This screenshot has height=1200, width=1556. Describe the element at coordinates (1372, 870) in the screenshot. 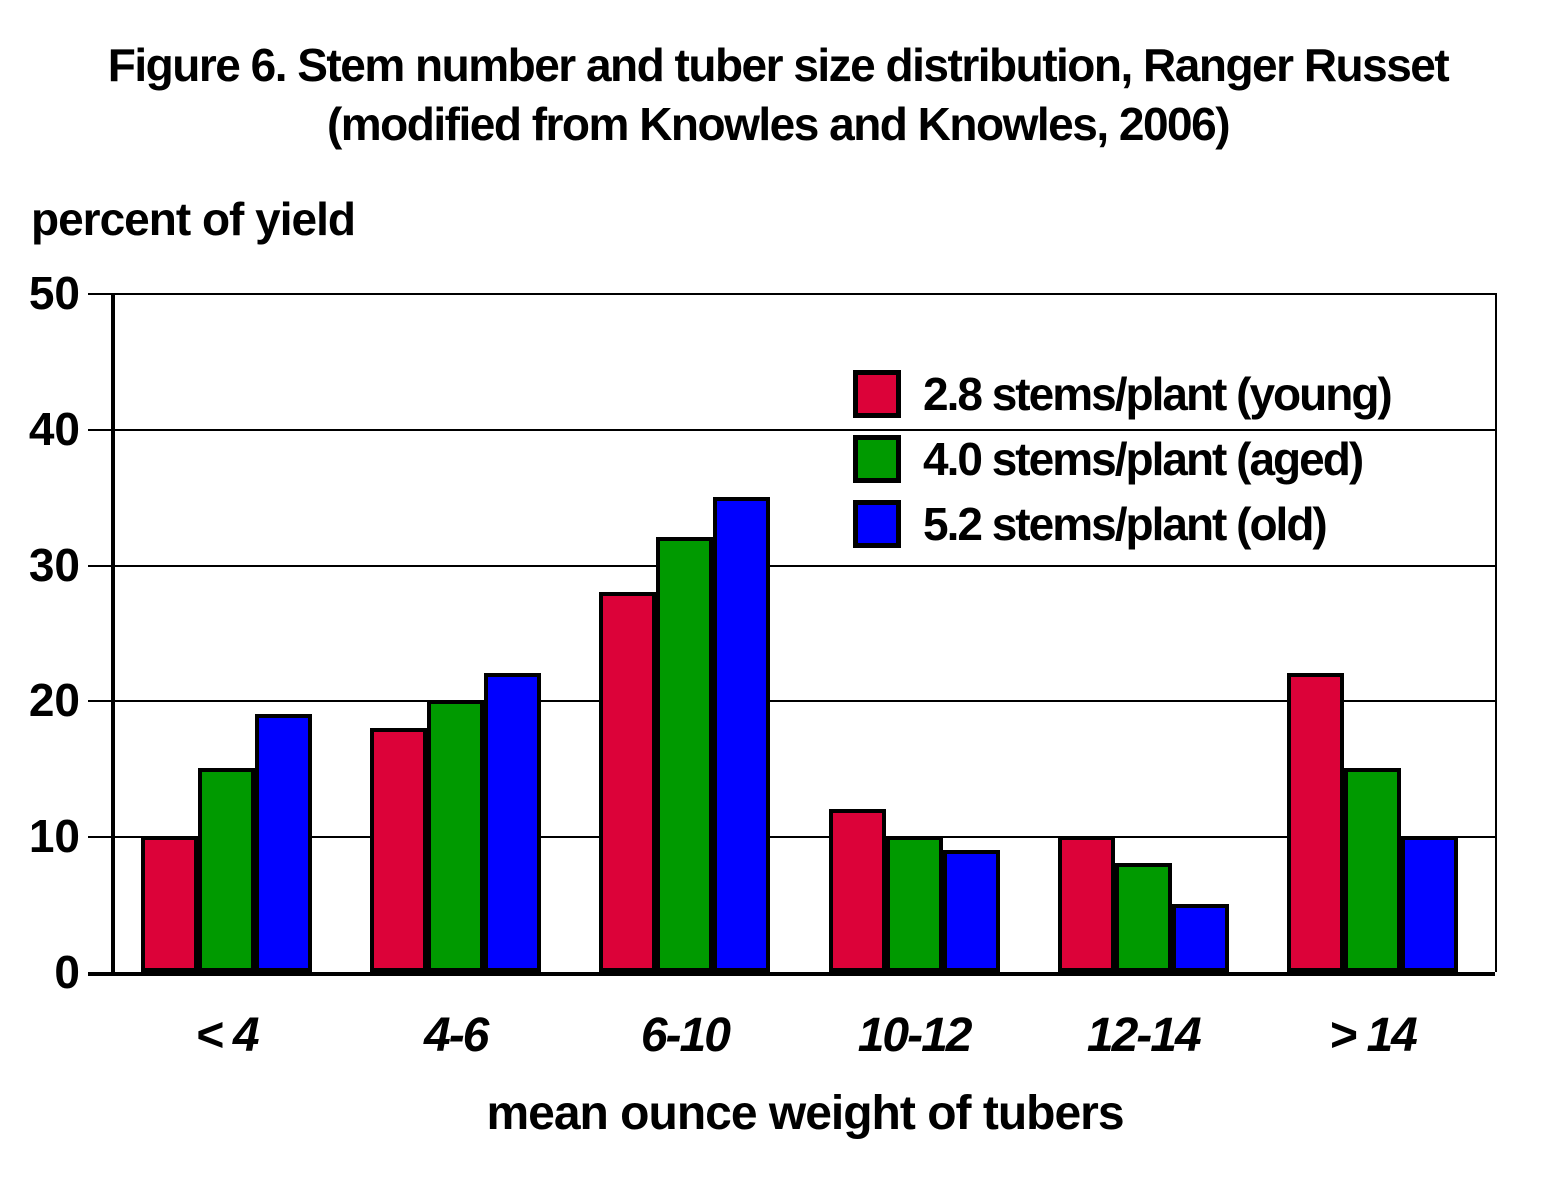

I see `bar-series2->14` at that location.